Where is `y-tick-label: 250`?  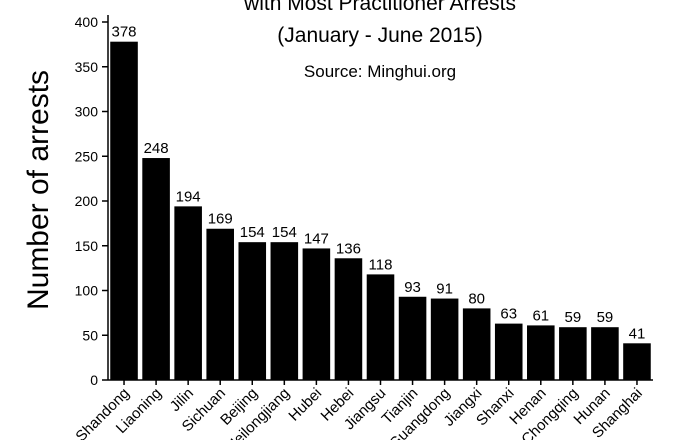 y-tick-label: 250 is located at coordinates (87, 156).